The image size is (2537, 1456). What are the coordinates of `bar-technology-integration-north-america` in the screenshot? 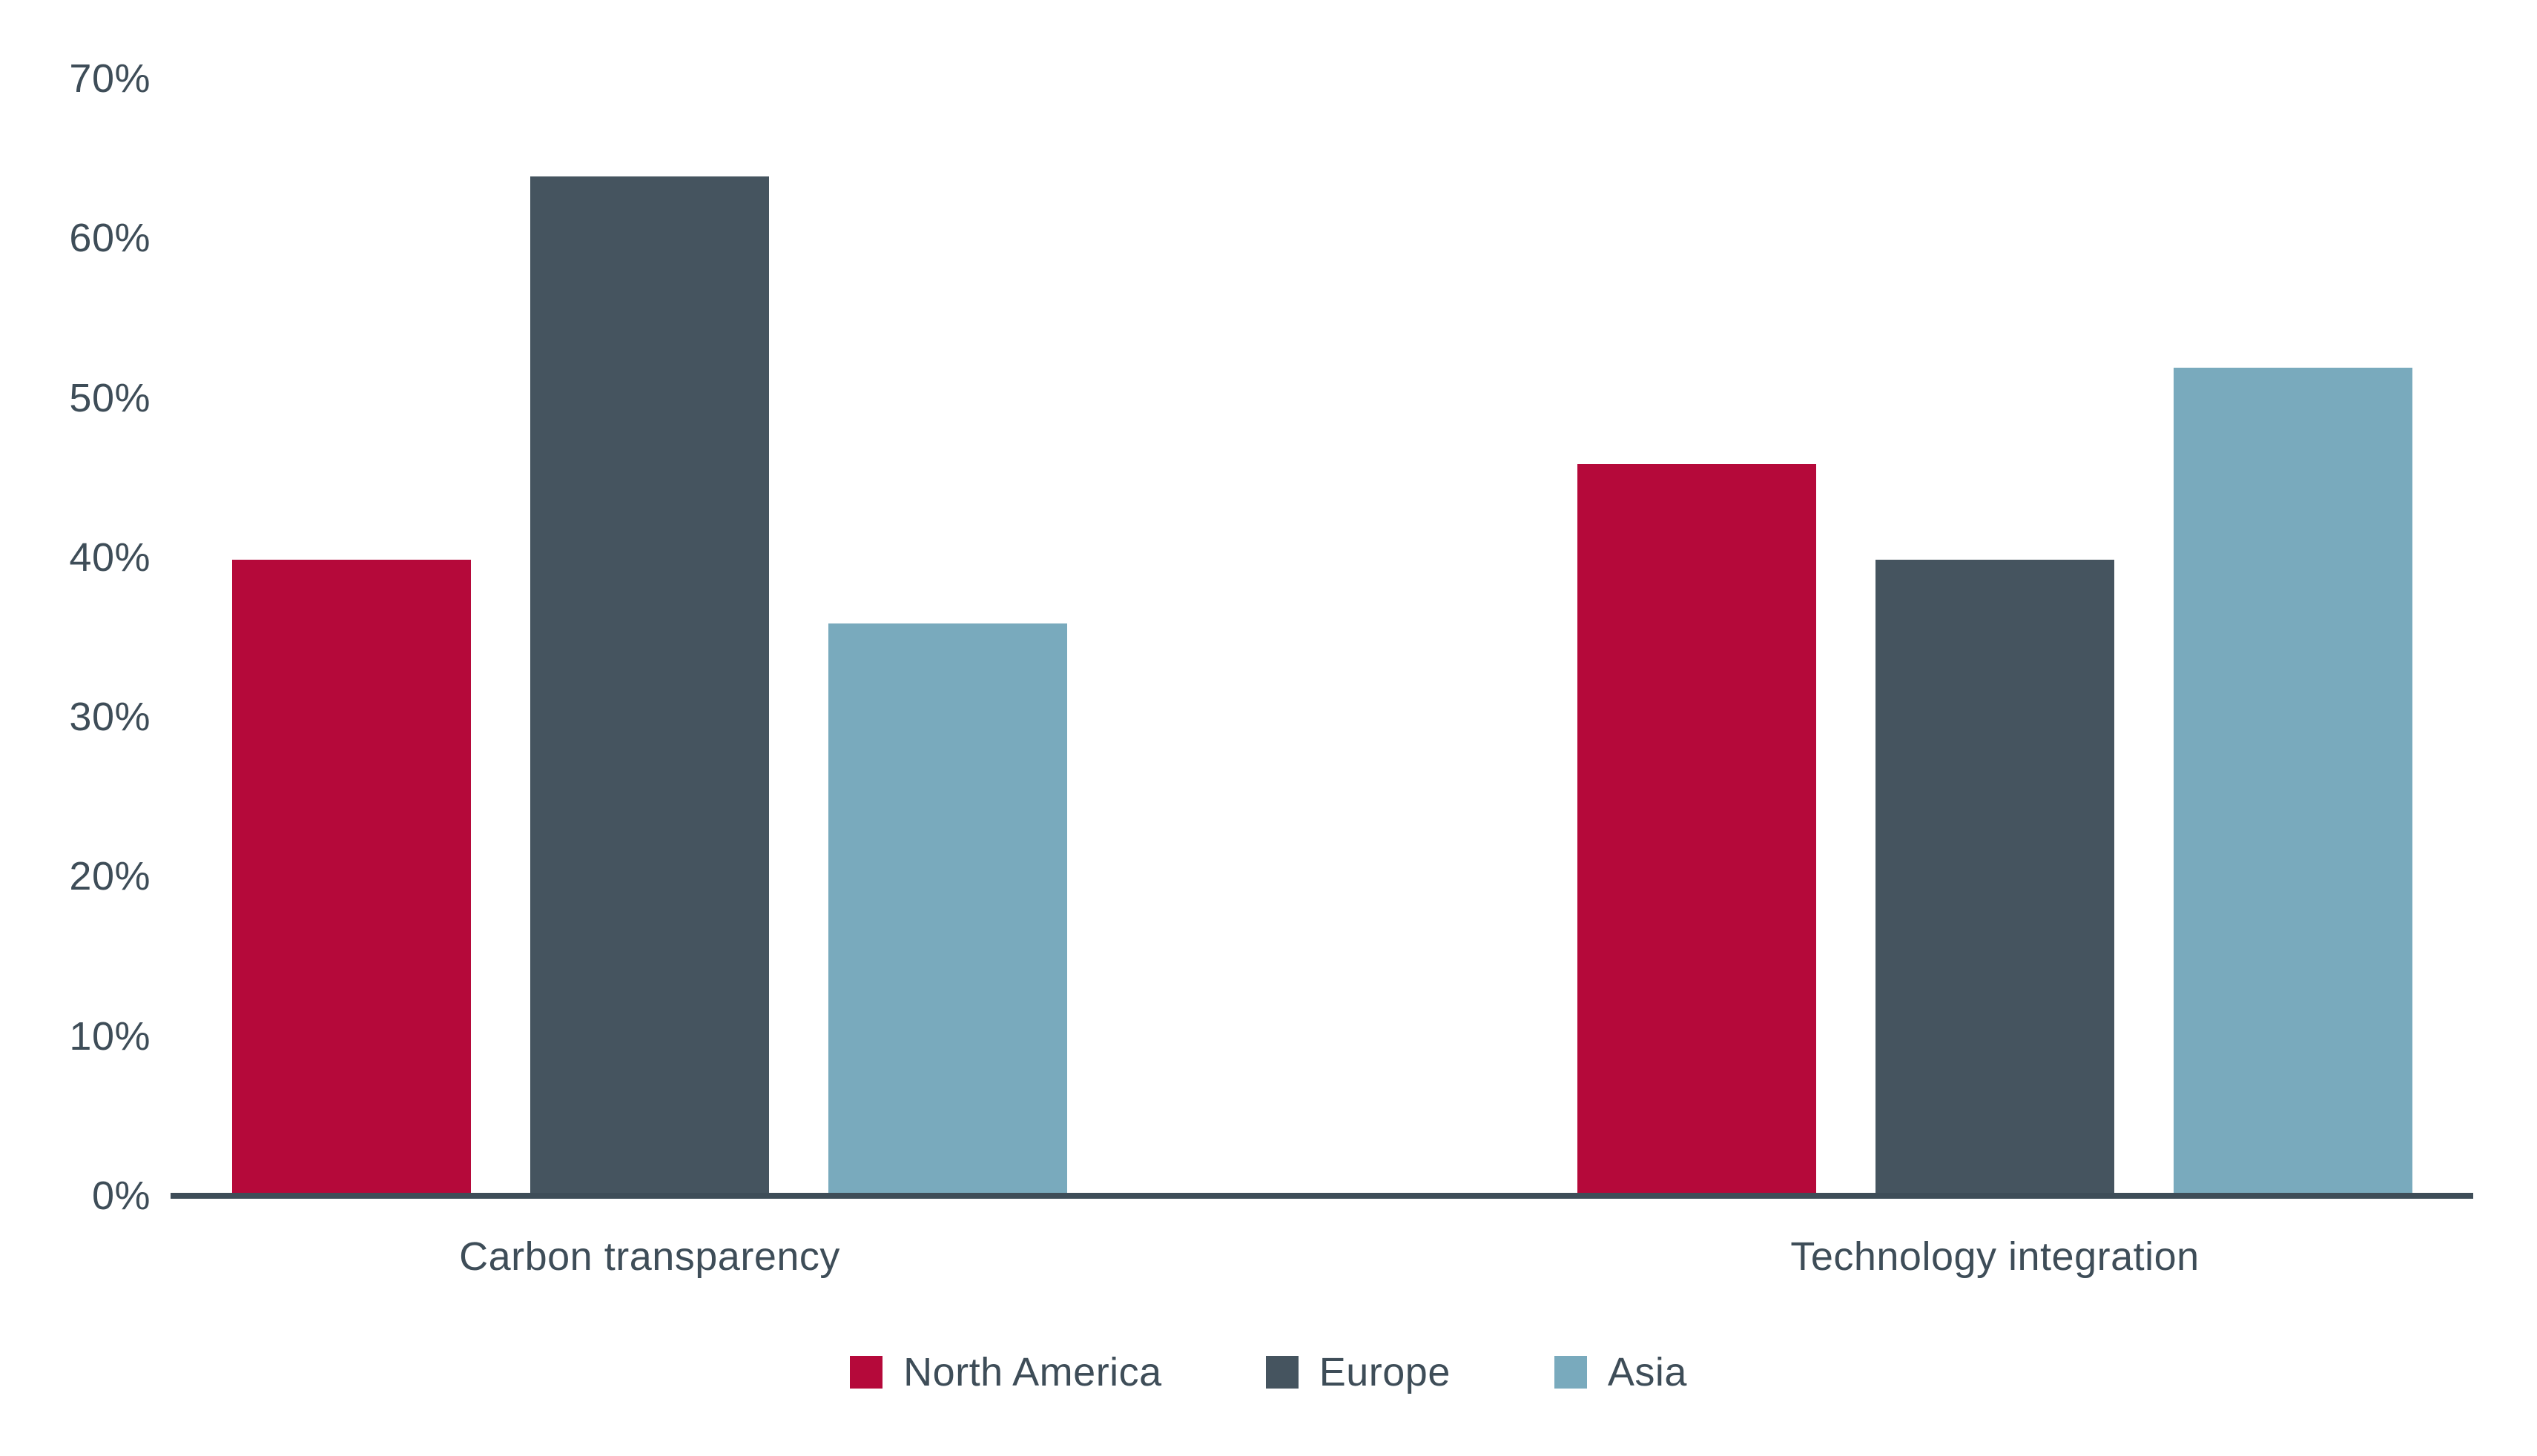 It's located at (1696, 831).